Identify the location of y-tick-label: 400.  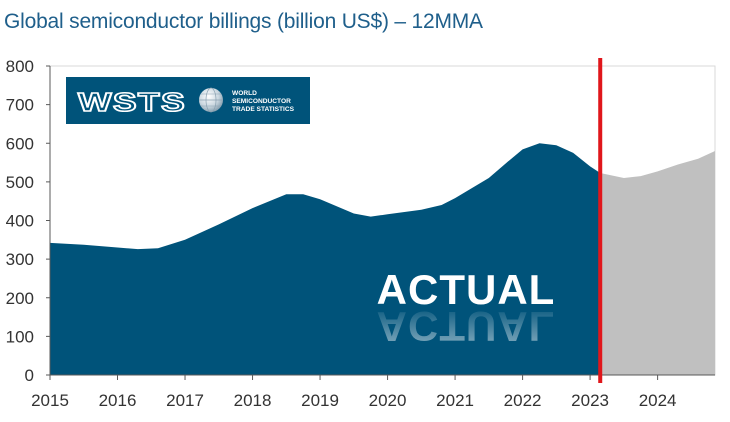
(20, 221).